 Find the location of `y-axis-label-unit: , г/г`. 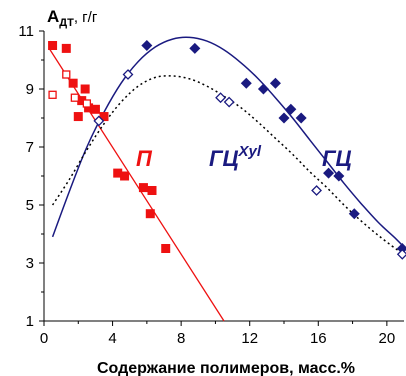

y-axis-label-unit: , г/г is located at coordinates (86, 17).